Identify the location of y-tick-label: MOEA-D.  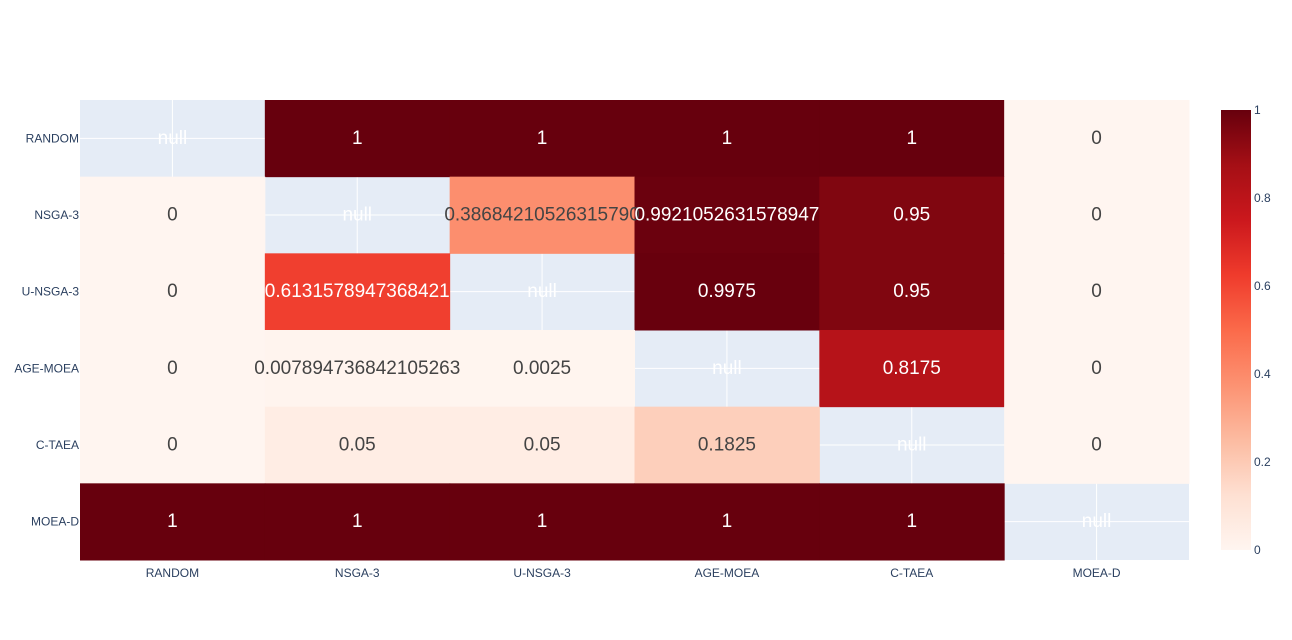
(55, 522).